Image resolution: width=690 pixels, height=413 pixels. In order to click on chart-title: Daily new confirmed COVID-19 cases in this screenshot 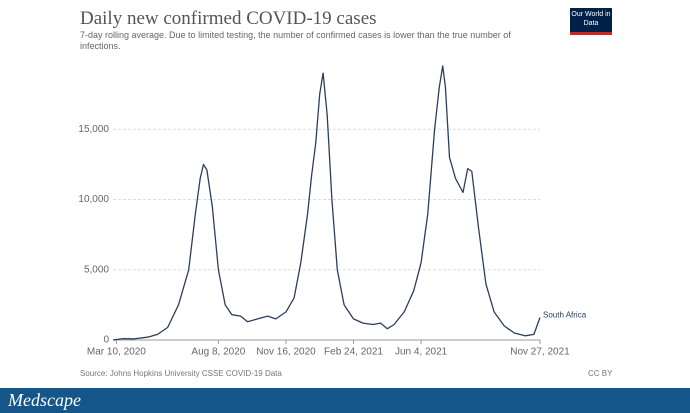, I will do `click(228, 18)`.